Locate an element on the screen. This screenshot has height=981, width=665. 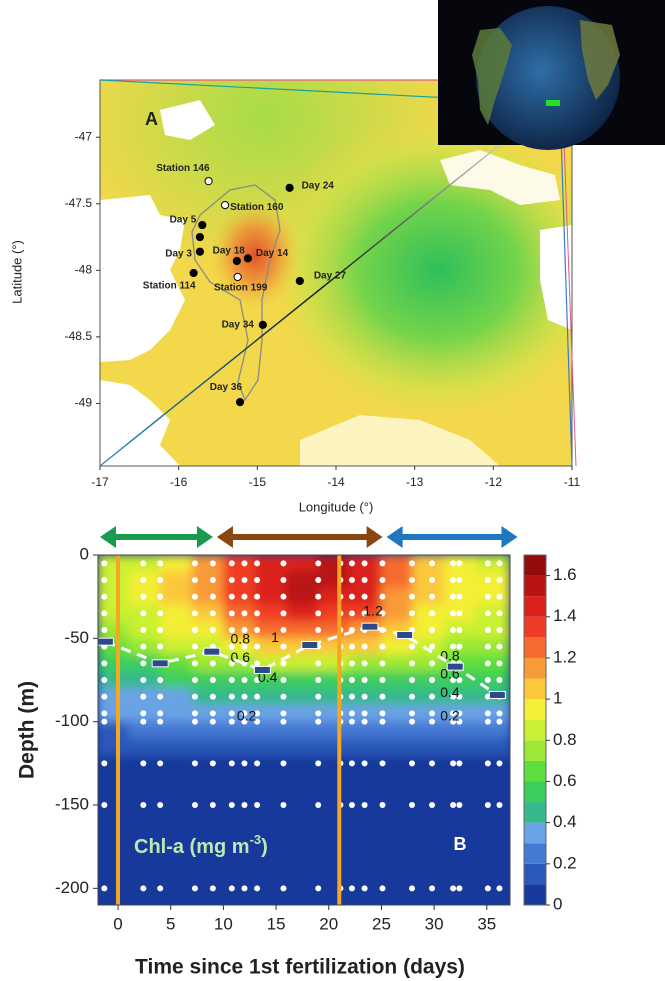
station-label: Day 27 is located at coordinates (330, 276).